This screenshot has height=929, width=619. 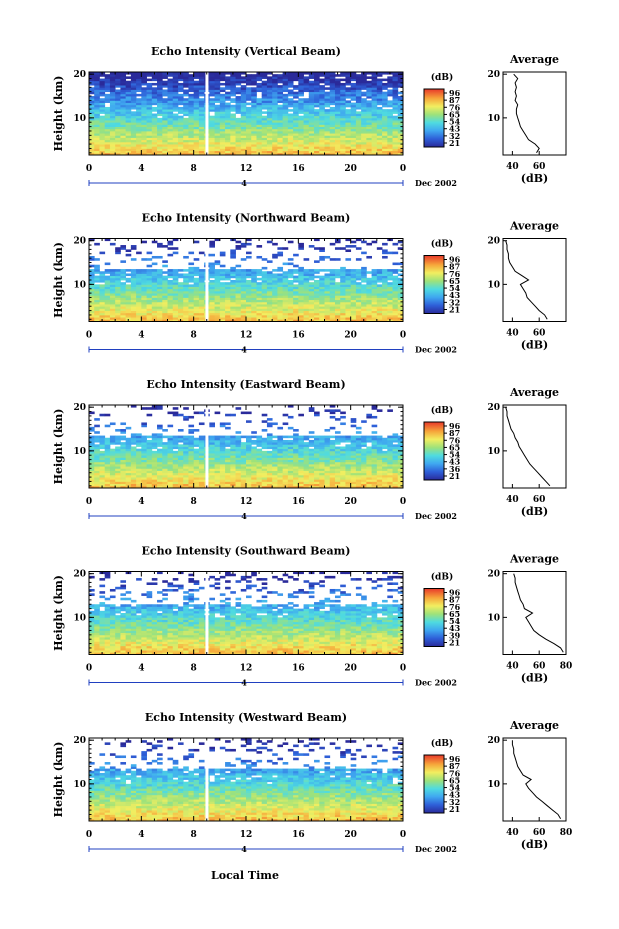 I want to click on average-frame, so click(x=534, y=113).